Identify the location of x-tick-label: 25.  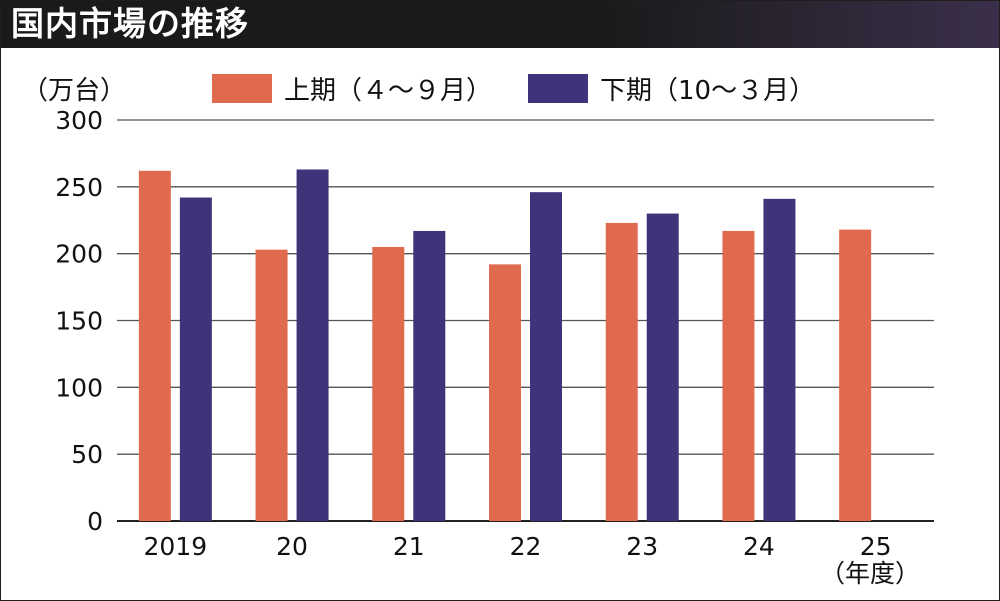
(876, 546).